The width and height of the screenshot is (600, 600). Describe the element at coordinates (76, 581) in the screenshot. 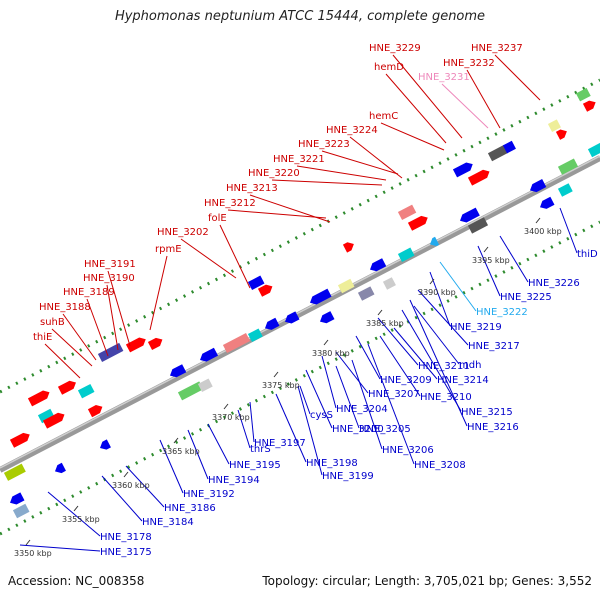

I see `accession-text: Accession: NC_008358` at that location.